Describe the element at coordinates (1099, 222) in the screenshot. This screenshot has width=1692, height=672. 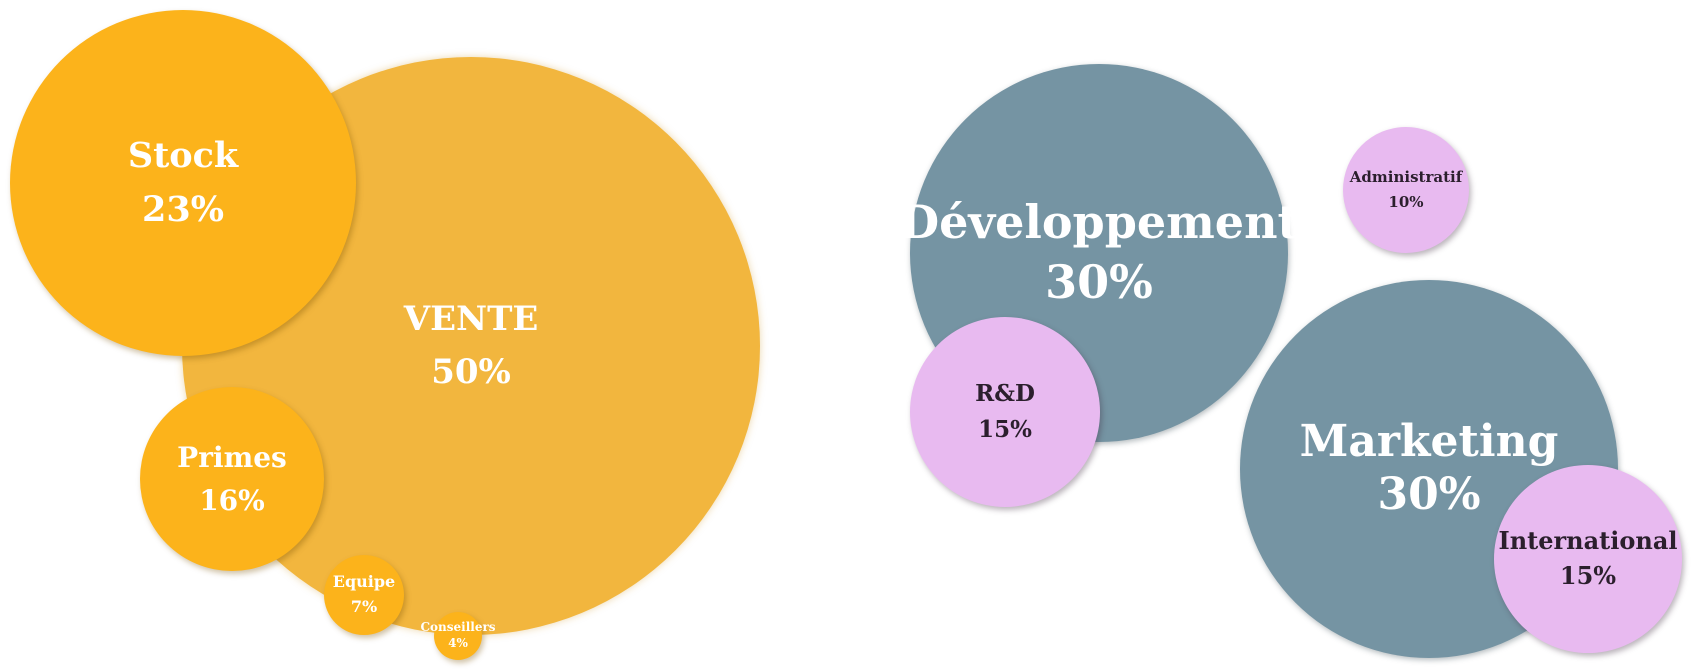
I see `bubble-developpement-label: Développement` at that location.